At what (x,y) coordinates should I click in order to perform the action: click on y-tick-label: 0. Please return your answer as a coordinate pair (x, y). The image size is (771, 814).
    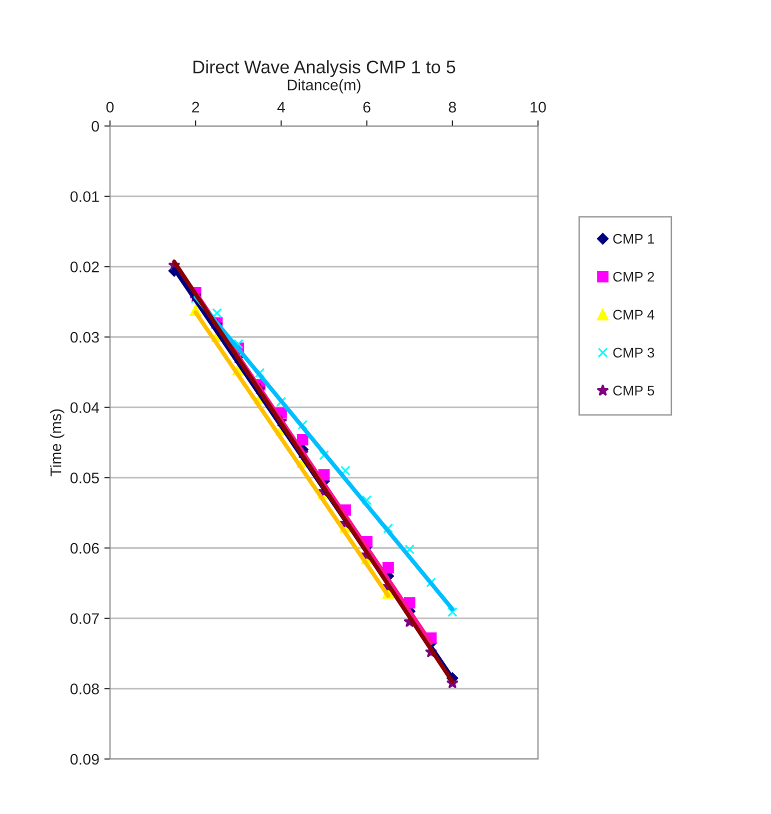
    Looking at the image, I should click on (95, 126).